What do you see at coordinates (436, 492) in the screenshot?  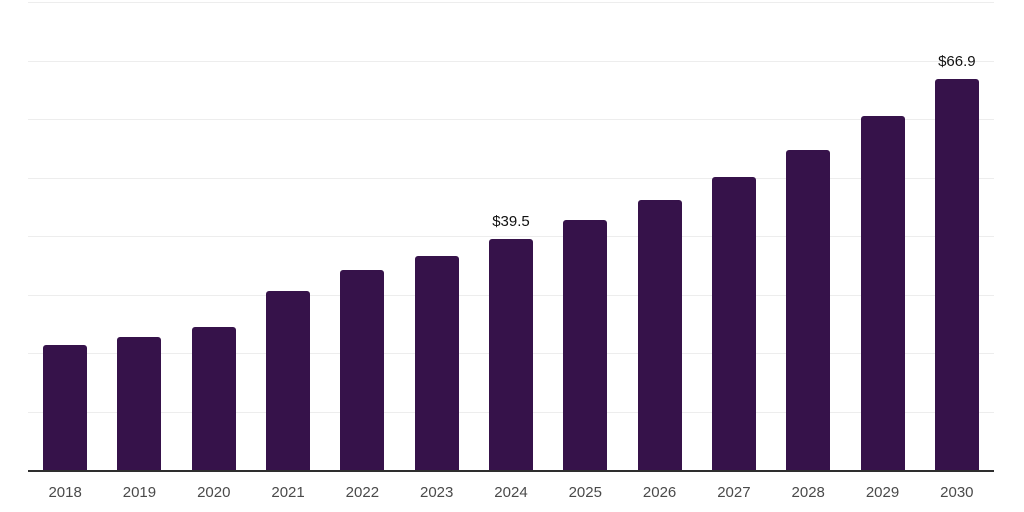 I see `x-tick-label-2023: 2023` at bounding box center [436, 492].